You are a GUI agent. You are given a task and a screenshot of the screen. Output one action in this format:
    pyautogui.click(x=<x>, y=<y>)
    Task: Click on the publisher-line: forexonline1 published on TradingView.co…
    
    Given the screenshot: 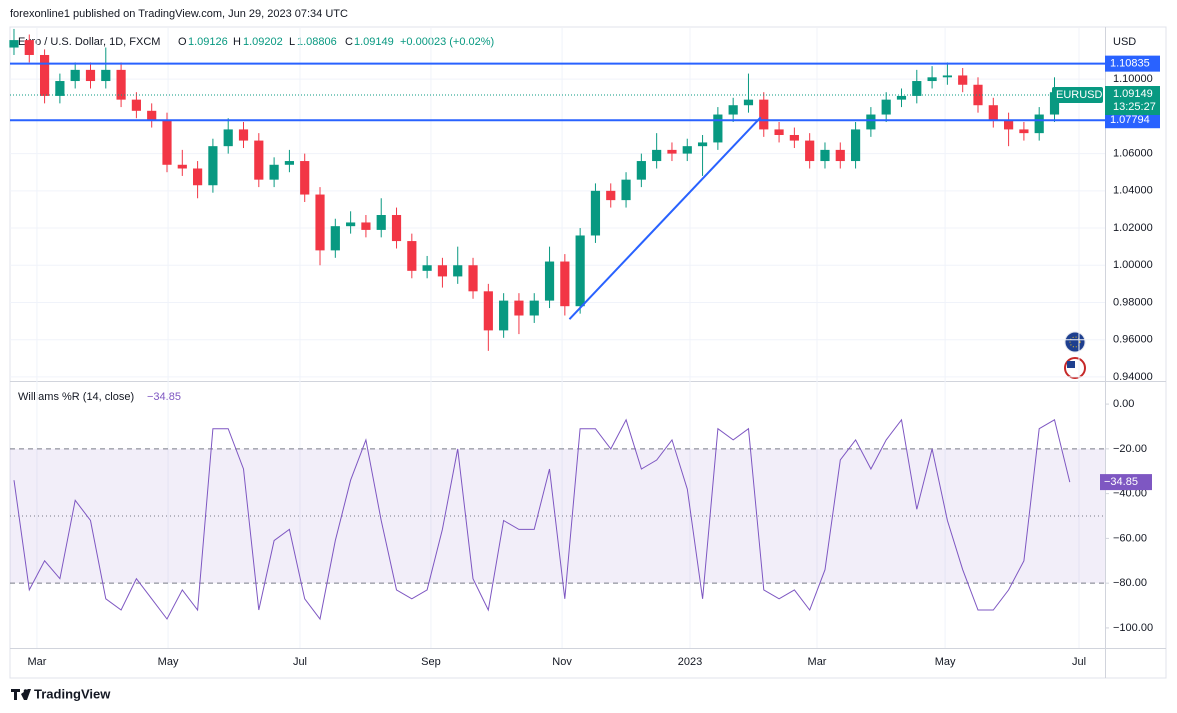 What is the action you would take?
    pyautogui.click(x=179, y=14)
    